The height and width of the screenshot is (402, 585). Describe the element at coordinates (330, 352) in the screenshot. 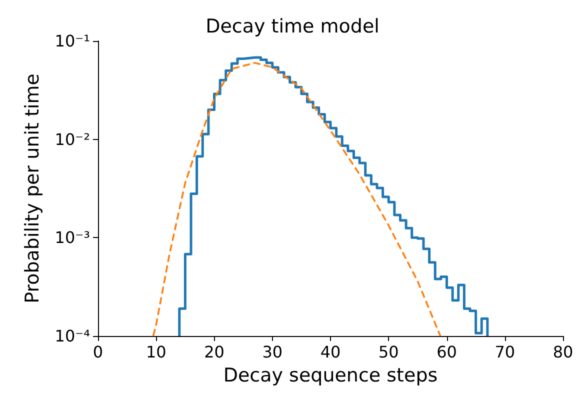

I see `x-tick-label: 40` at that location.